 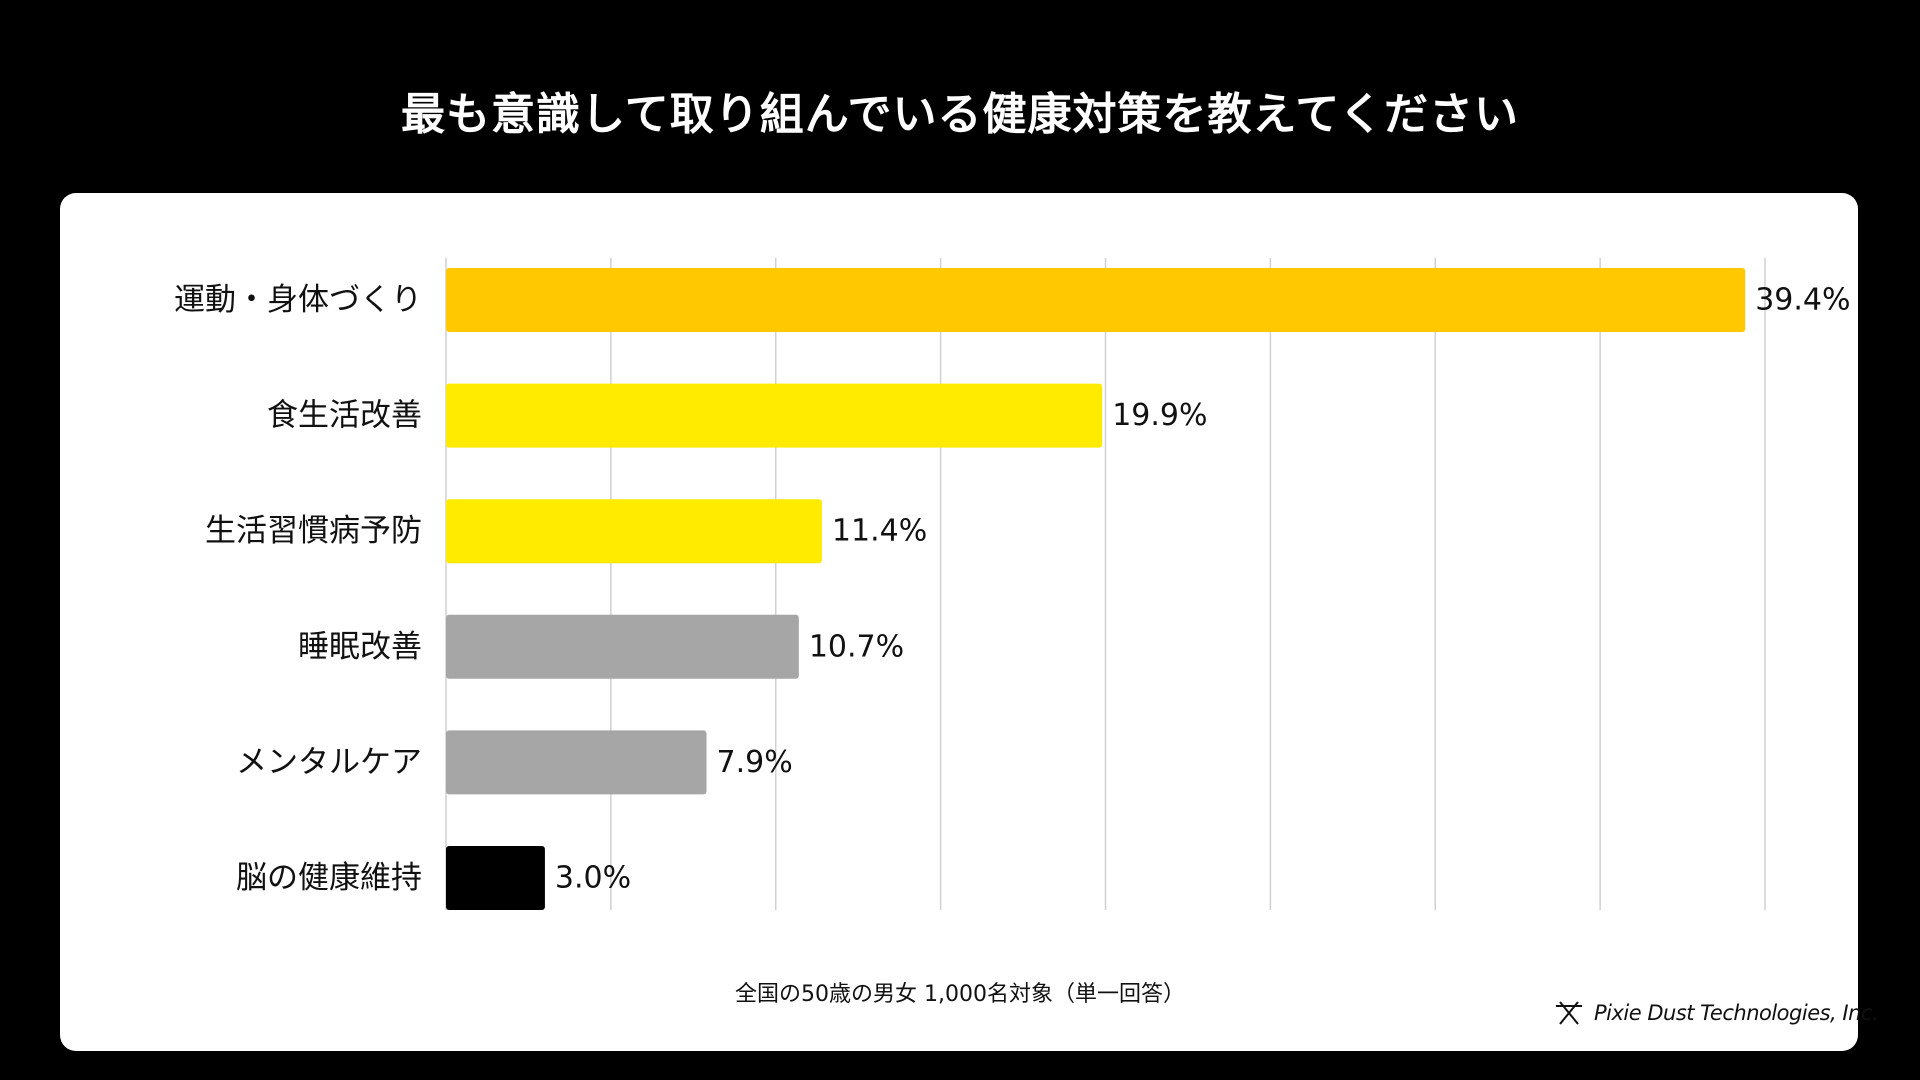 I want to click on category-label: 運動・身体づくり, so click(x=298, y=300).